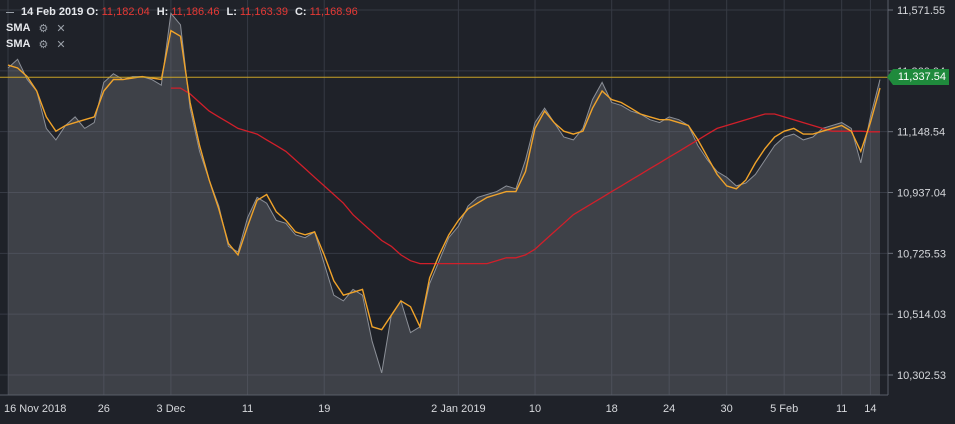 The width and height of the screenshot is (955, 424). What do you see at coordinates (784, 409) in the screenshot?
I see `x-tick-label: 5 Feb` at bounding box center [784, 409].